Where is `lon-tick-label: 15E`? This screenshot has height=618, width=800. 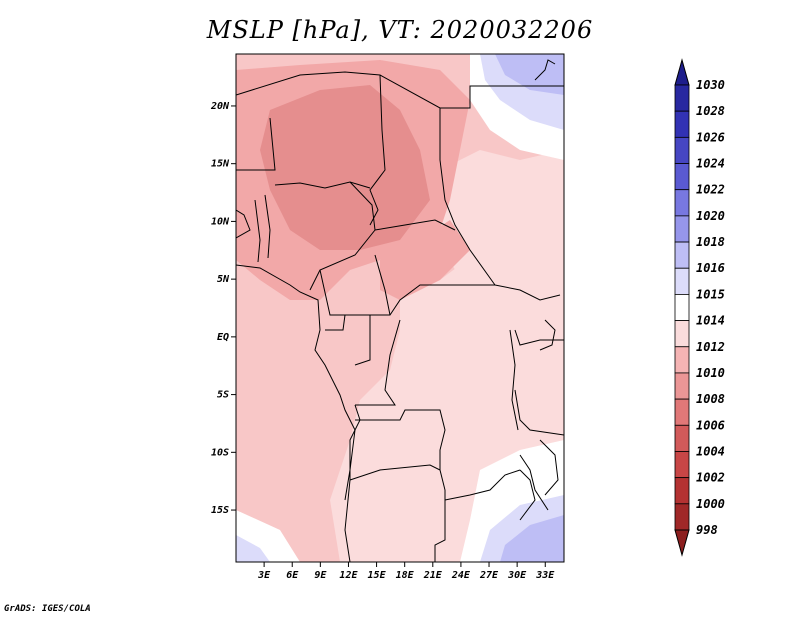
lon-tick-label: 15E is located at coordinates (377, 575).